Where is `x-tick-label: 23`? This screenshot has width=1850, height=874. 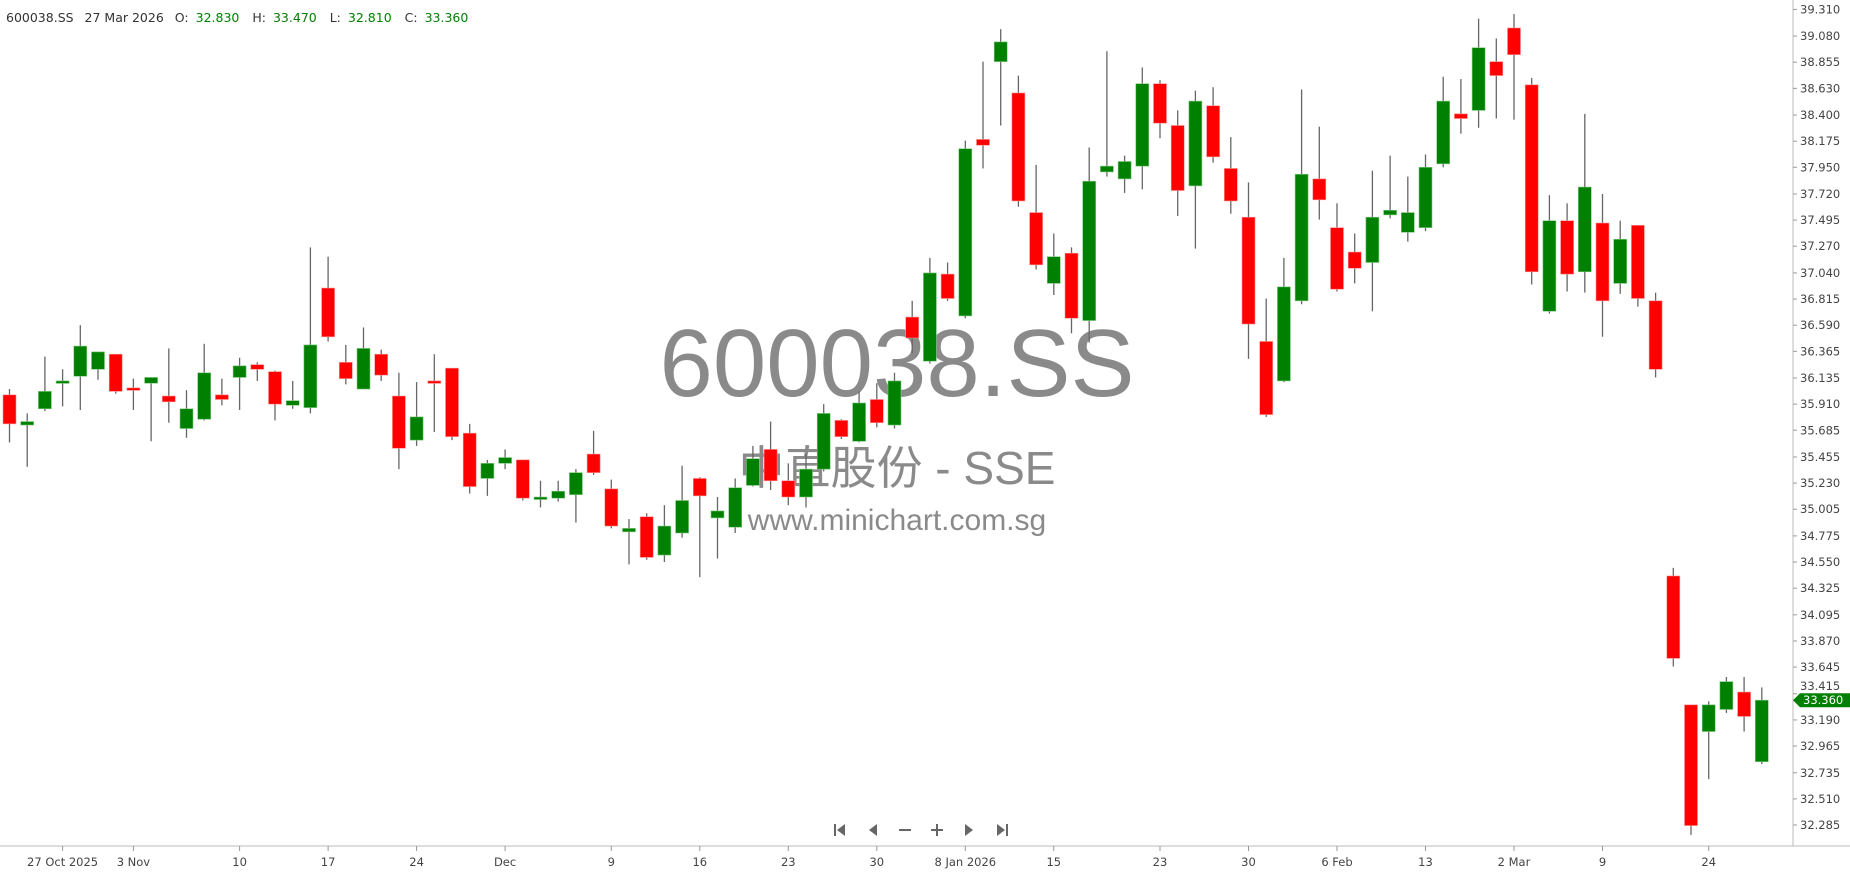 x-tick-label: 23 is located at coordinates (1160, 862).